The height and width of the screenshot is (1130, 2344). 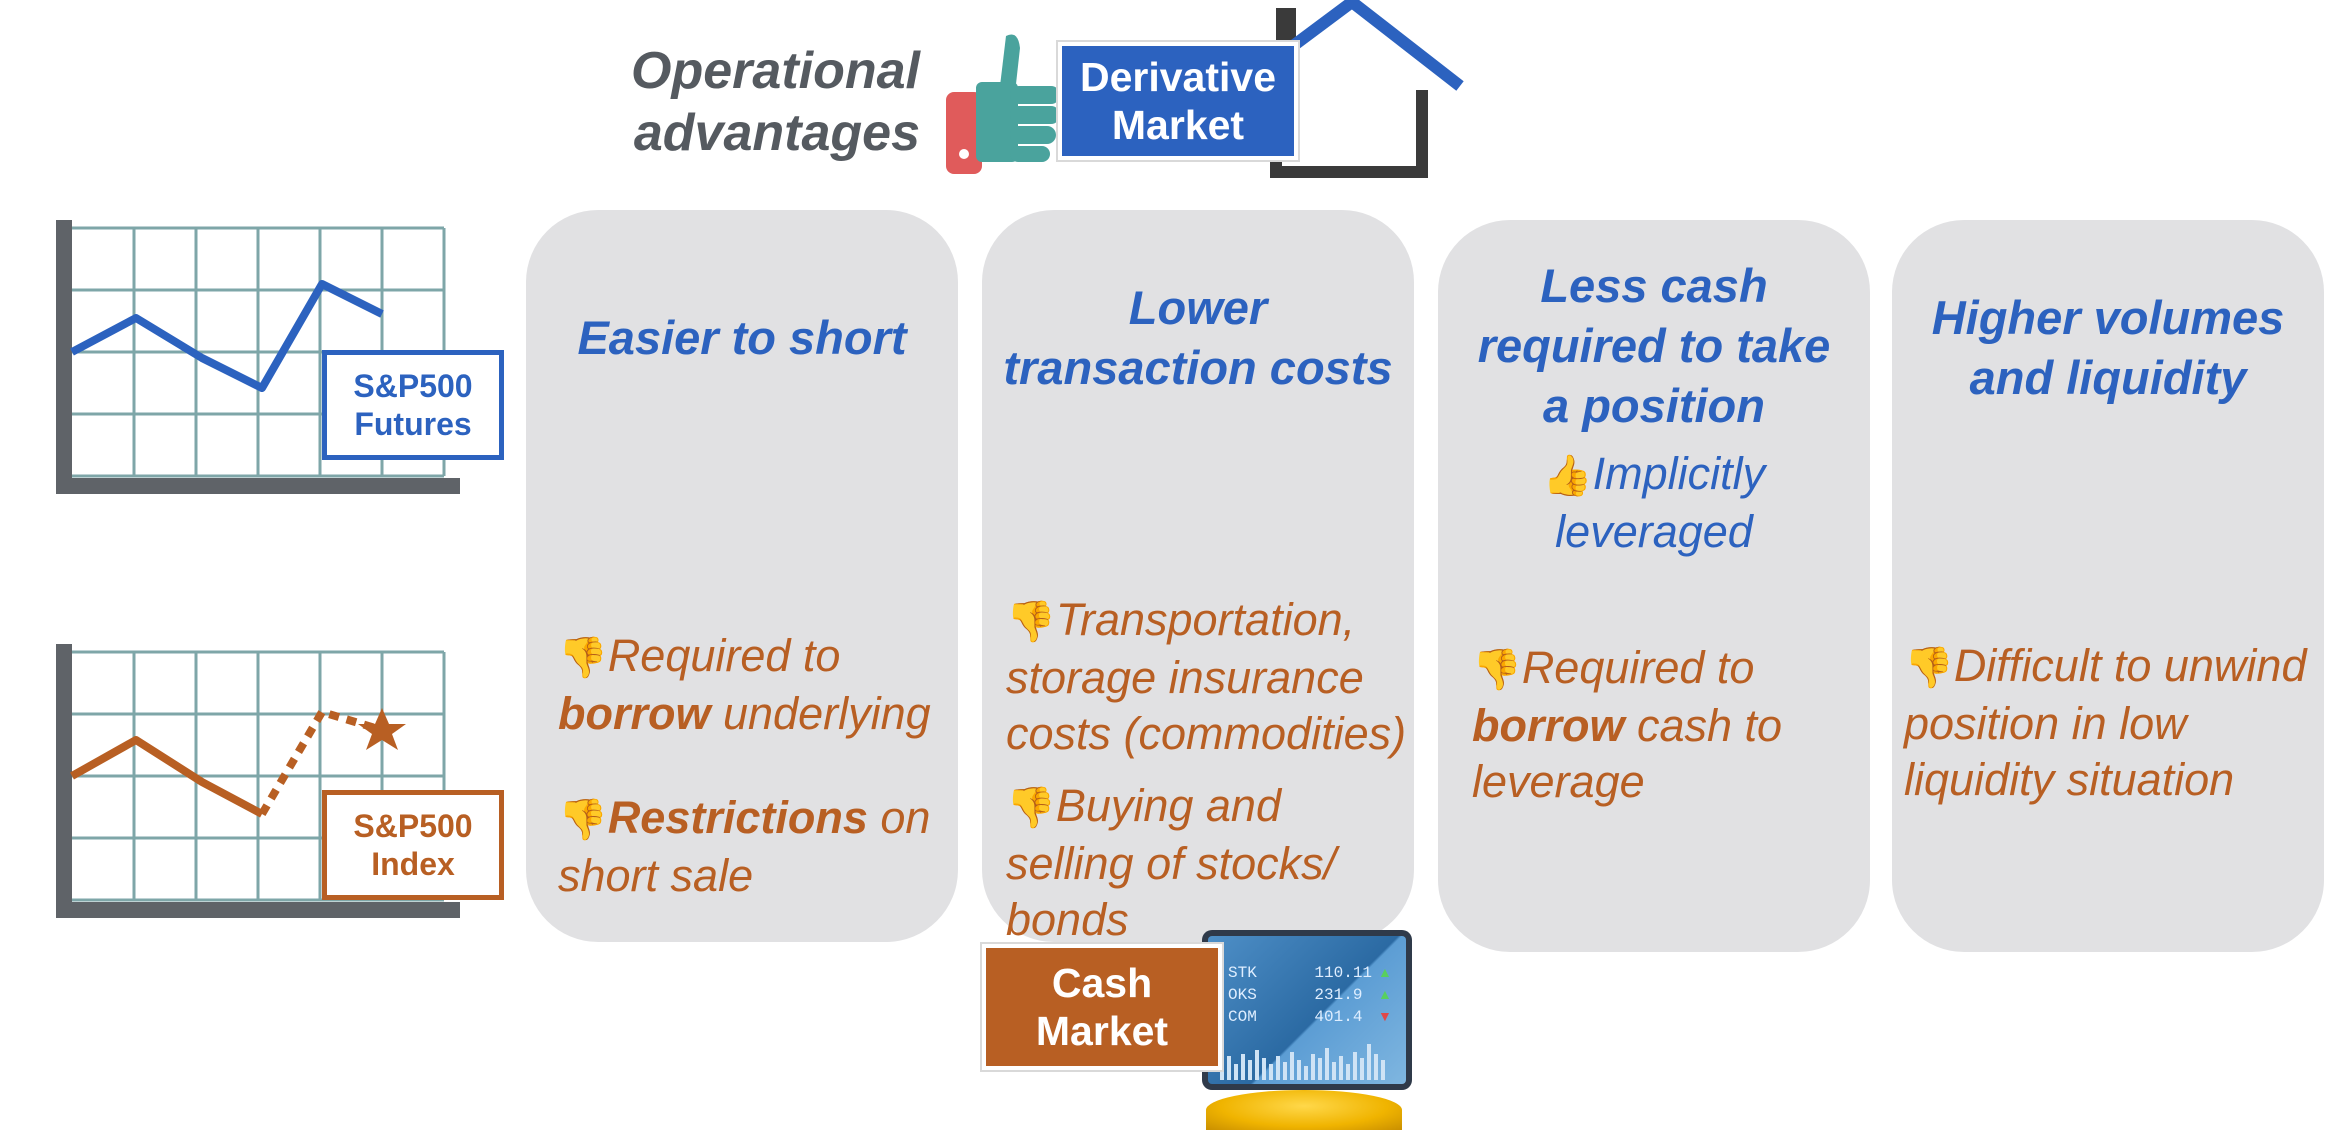 I want to click on ticker-symbol: OKS, so click(x=1242, y=995).